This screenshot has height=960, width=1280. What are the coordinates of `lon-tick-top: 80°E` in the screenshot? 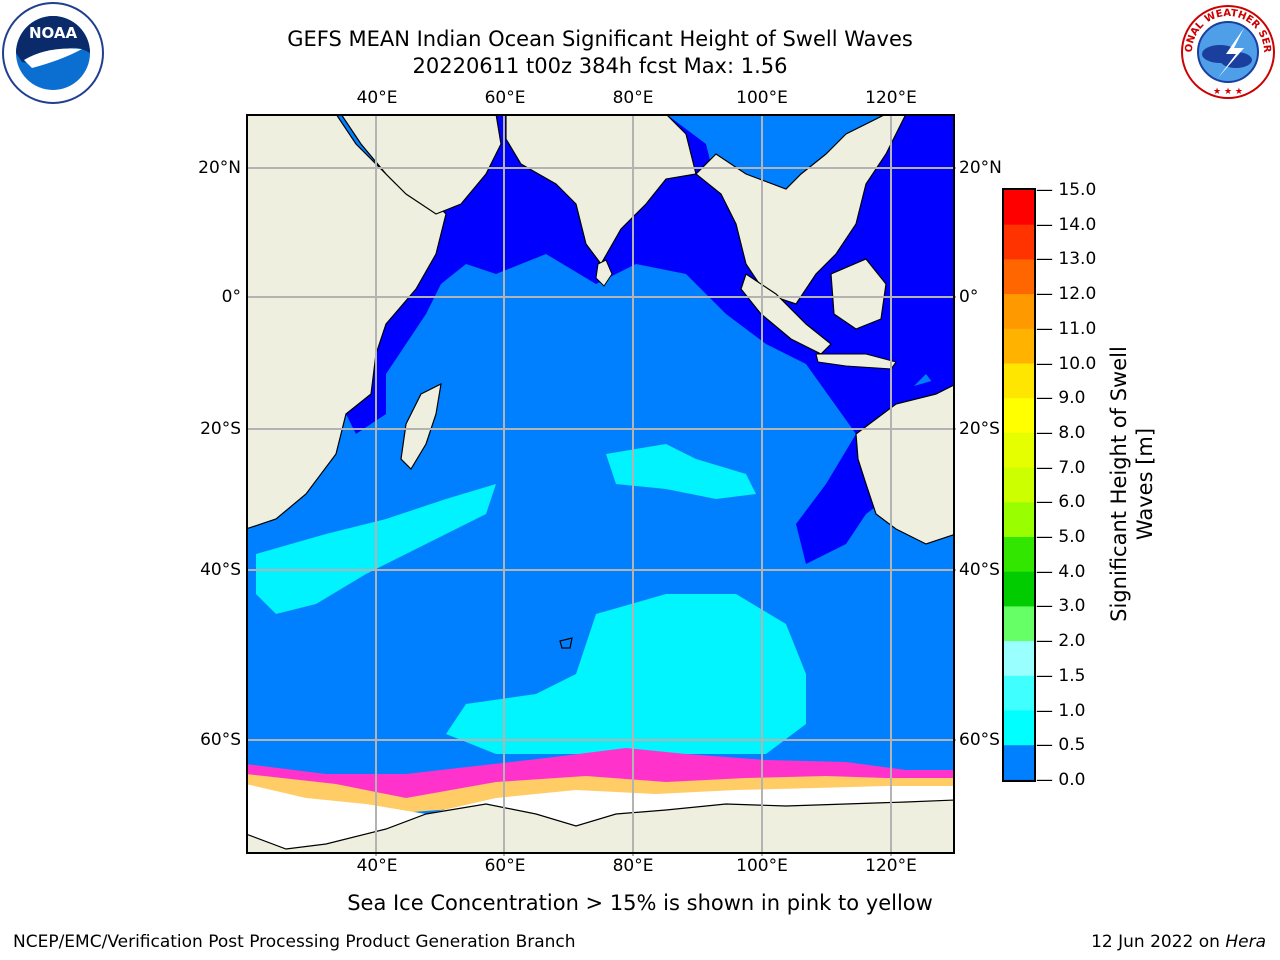 It's located at (633, 98).